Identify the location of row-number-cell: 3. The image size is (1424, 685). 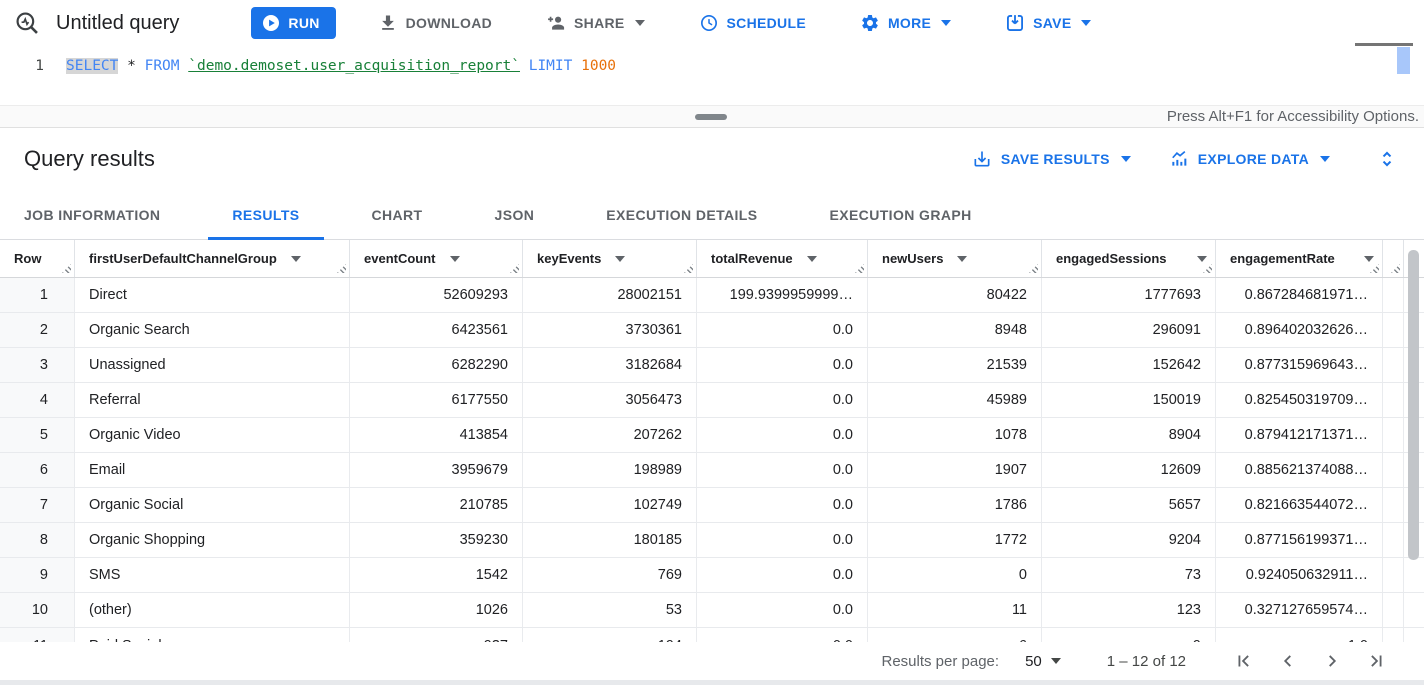
(37, 365).